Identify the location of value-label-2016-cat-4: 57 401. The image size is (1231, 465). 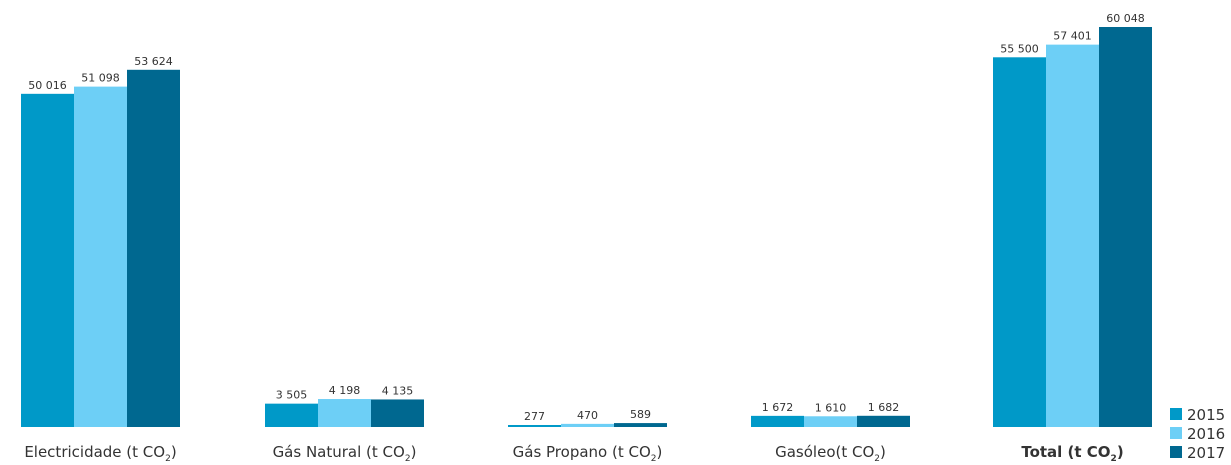
(1072, 36).